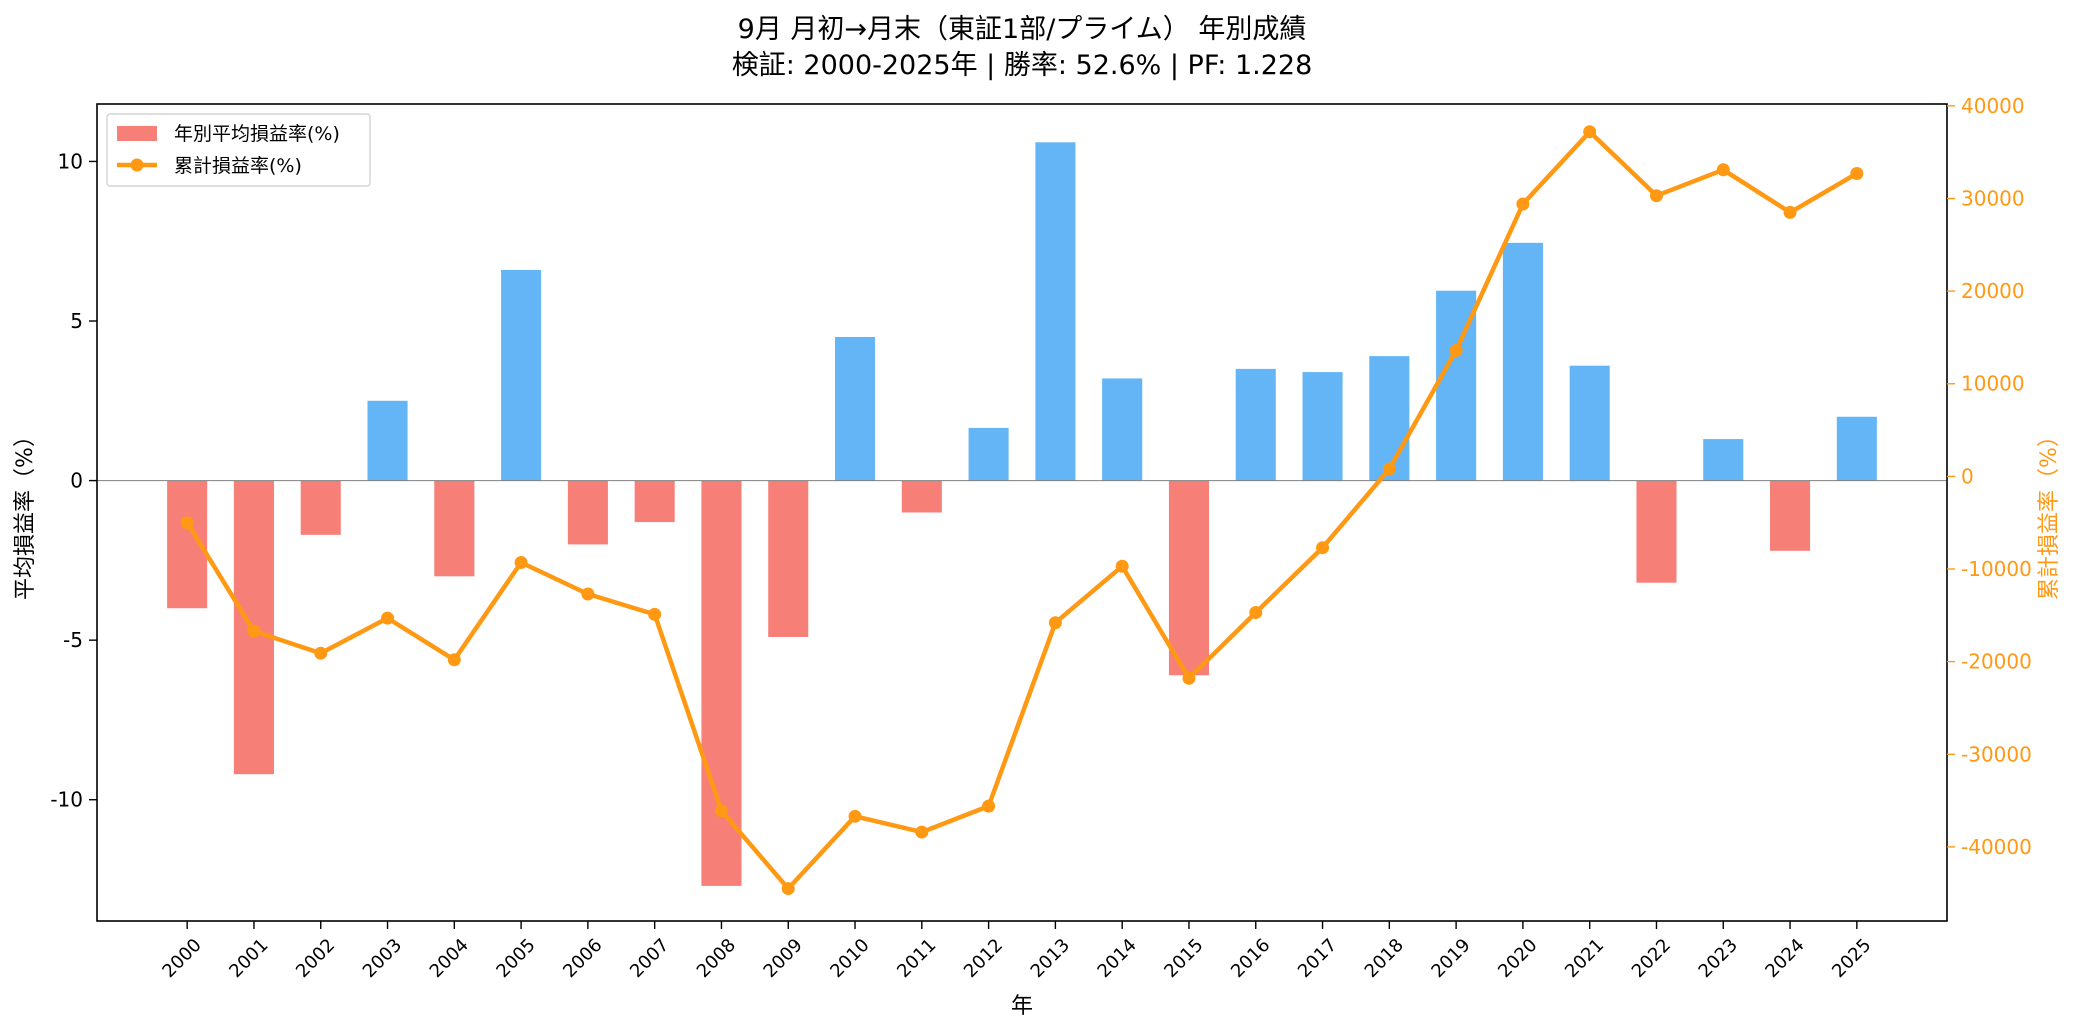 Image resolution: width=2079 pixels, height=1030 pixels. What do you see at coordinates (1790, 515) in the screenshot?
I see `bar-2024` at bounding box center [1790, 515].